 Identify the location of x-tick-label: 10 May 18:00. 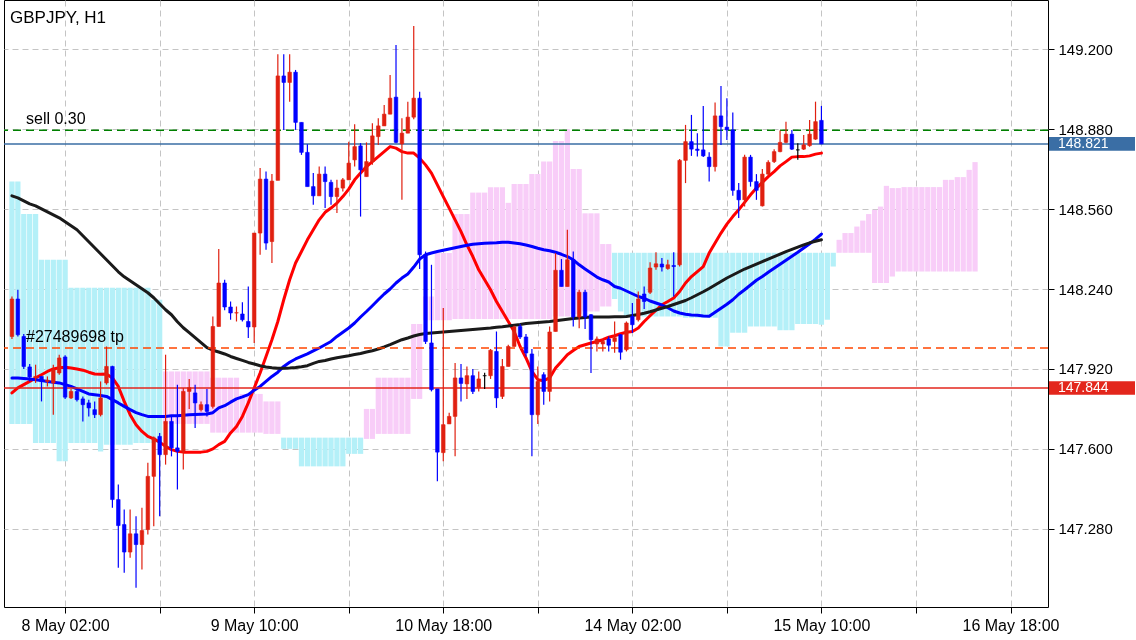
(444, 625).